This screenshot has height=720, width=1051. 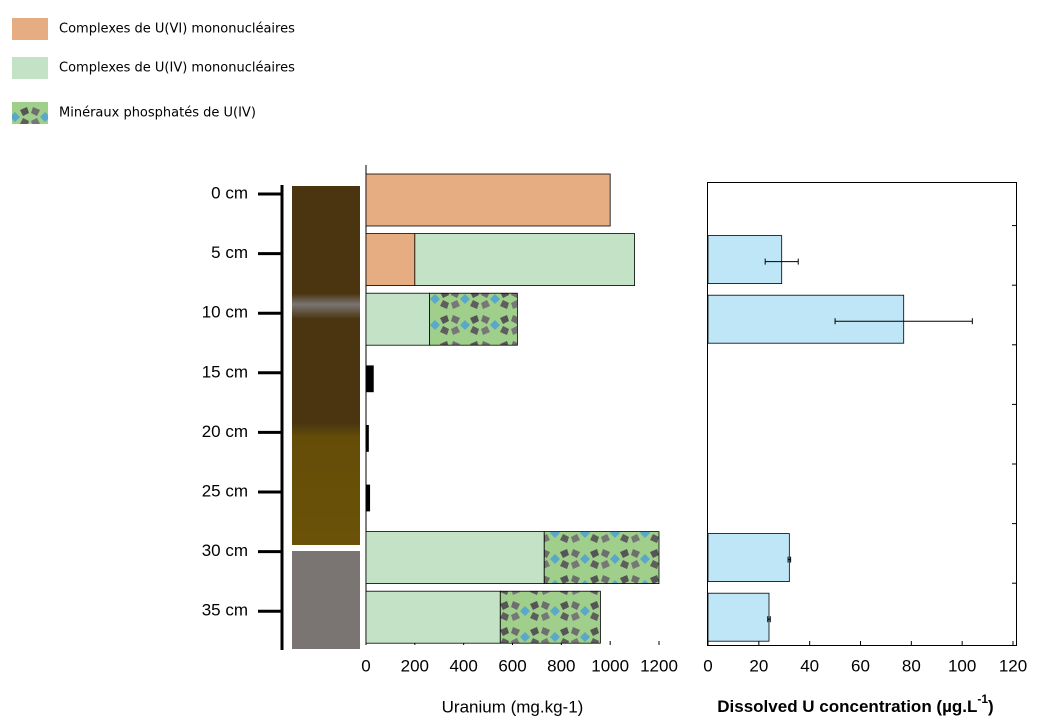 What do you see at coordinates (225, 371) in the screenshot?
I see `depth-label: 15 cm` at bounding box center [225, 371].